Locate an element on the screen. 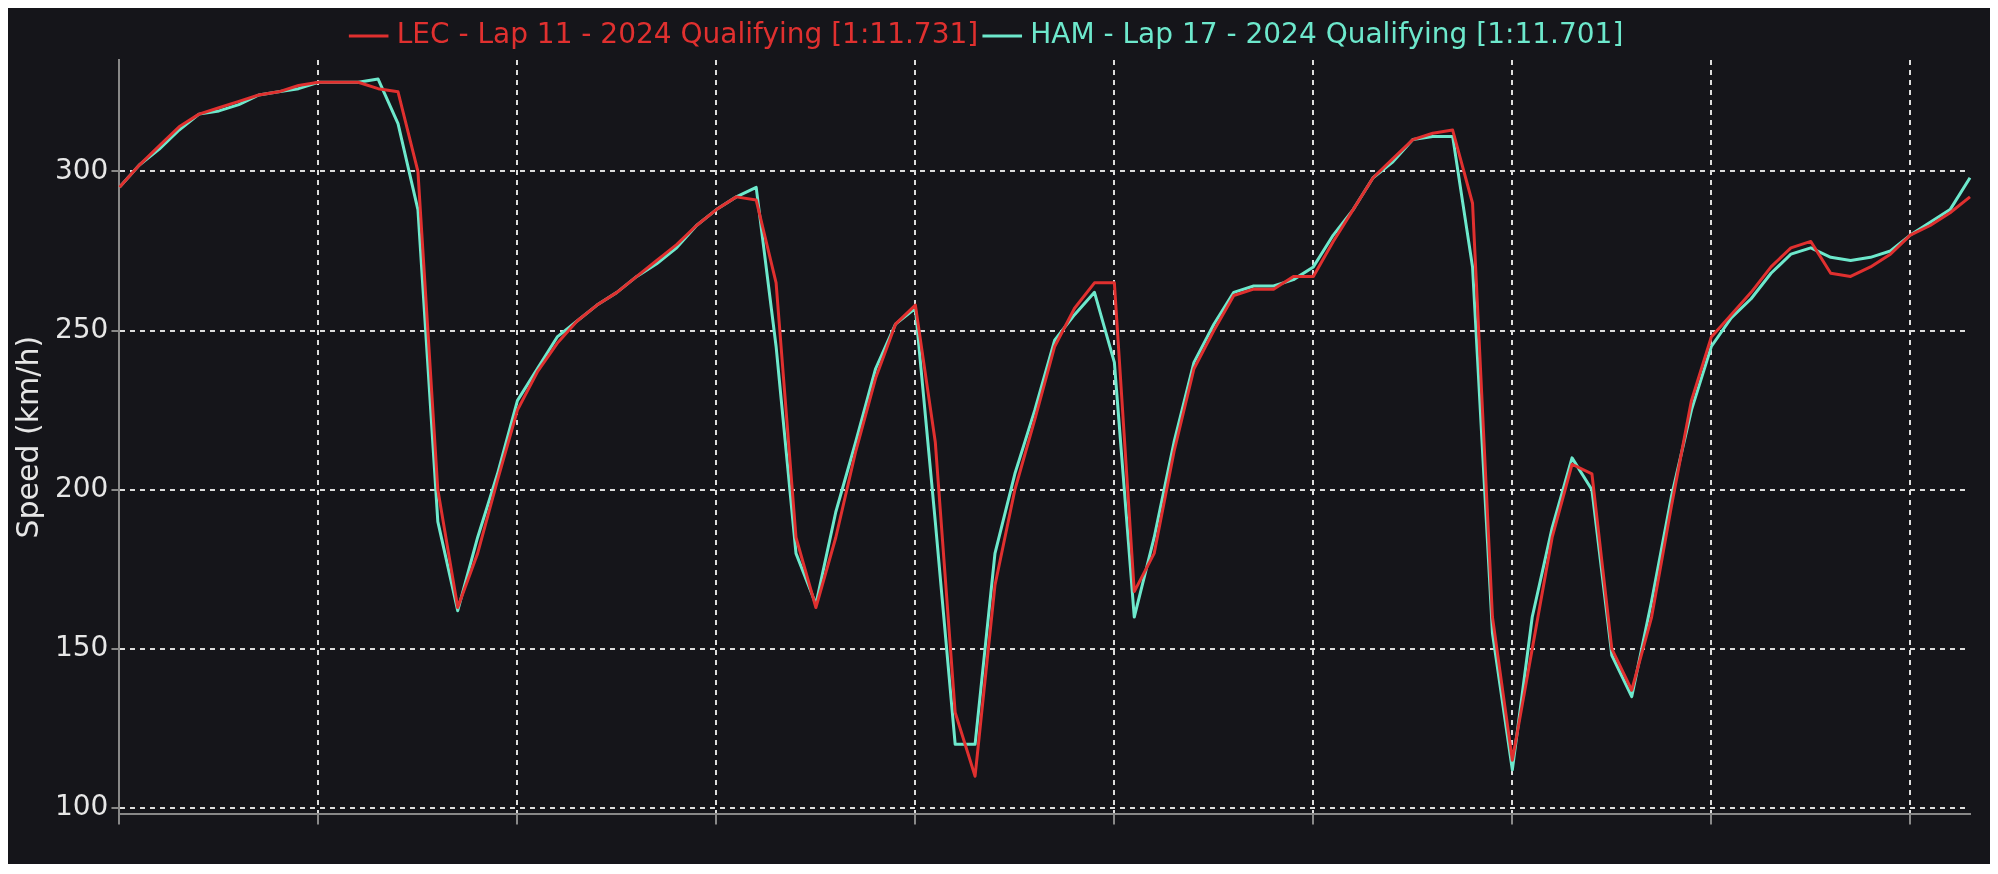 This screenshot has width=1998, height=874. legend-label: HAM - Lap 17 - 2024 Qualifying [1:11.701] is located at coordinates (1327, 34).